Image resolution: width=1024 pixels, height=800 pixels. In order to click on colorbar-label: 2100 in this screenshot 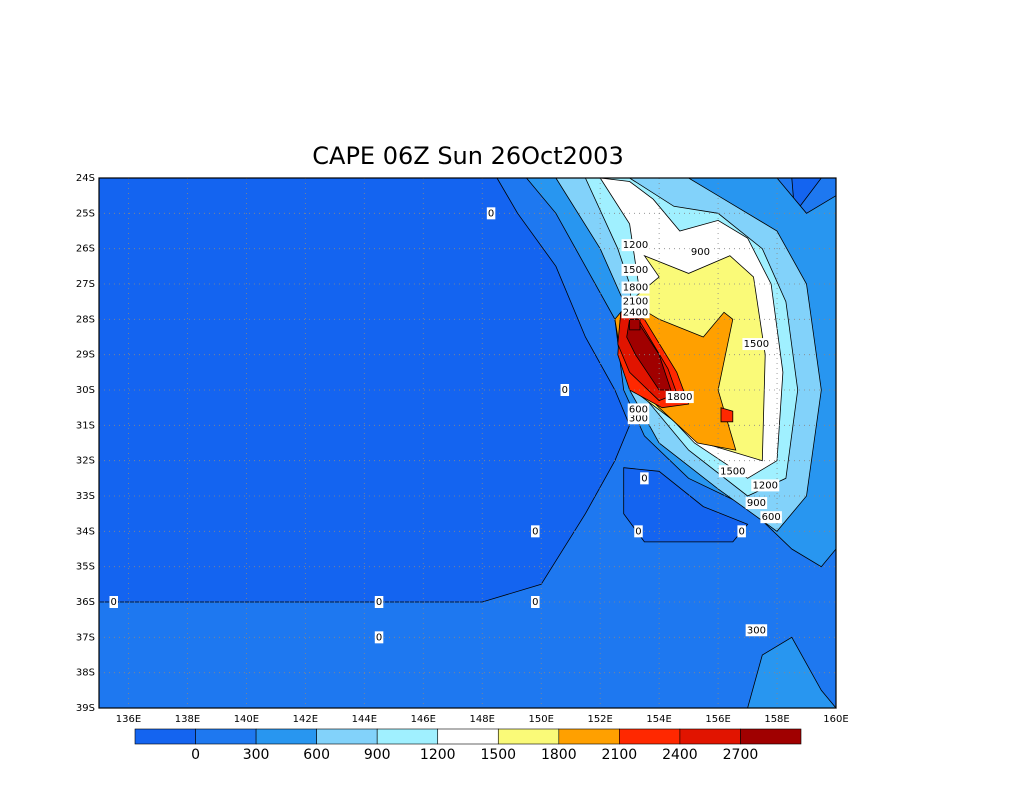, I will do `click(620, 755)`.